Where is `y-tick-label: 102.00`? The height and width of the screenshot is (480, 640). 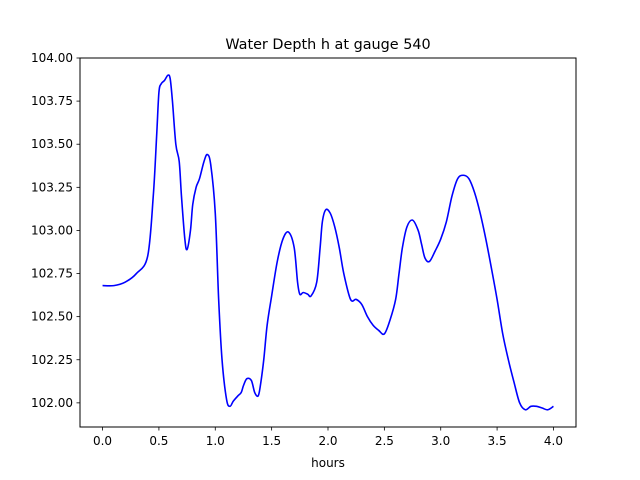
y-tick-label: 102.00 is located at coordinates (52, 403).